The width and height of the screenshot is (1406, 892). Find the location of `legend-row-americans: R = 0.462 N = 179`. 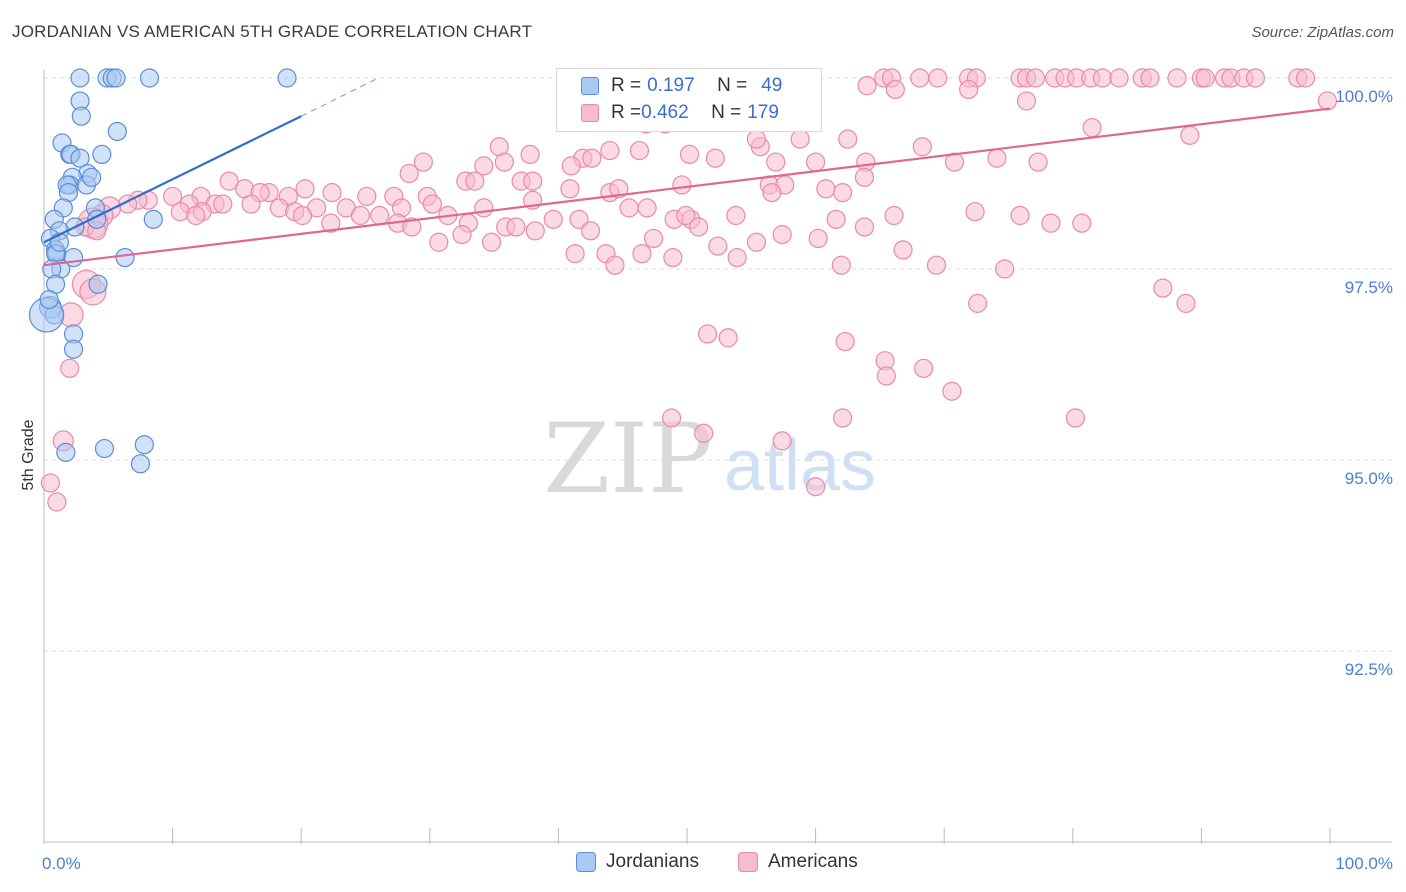

legend-row-americans: R = 0.462 N = 179 is located at coordinates (680, 113).